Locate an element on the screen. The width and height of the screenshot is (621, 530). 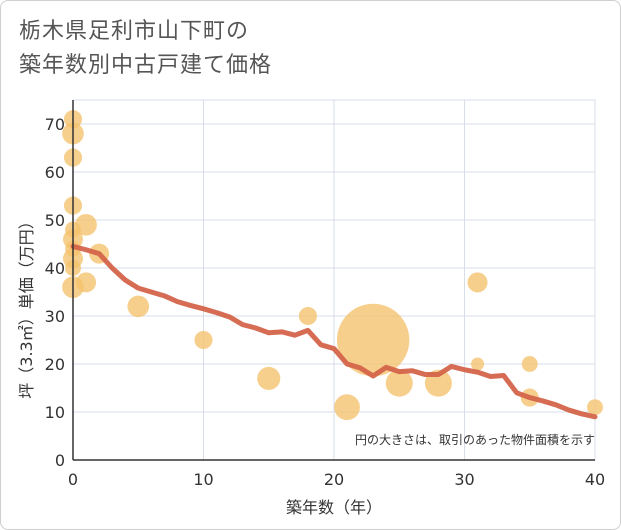
y-tick-label: 40 is located at coordinates (55, 268).